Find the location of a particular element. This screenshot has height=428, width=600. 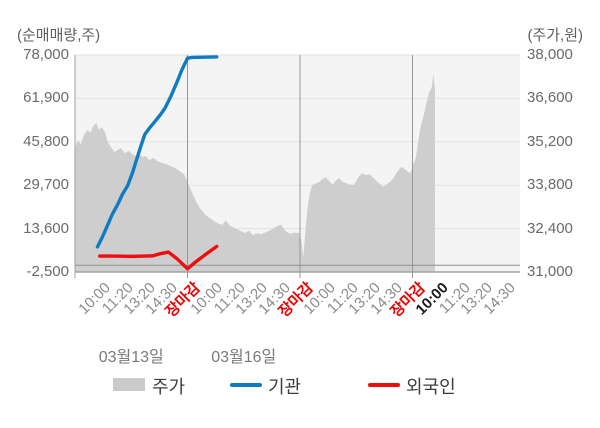

right-axis-tick-label: 33,800 is located at coordinates (550, 185).